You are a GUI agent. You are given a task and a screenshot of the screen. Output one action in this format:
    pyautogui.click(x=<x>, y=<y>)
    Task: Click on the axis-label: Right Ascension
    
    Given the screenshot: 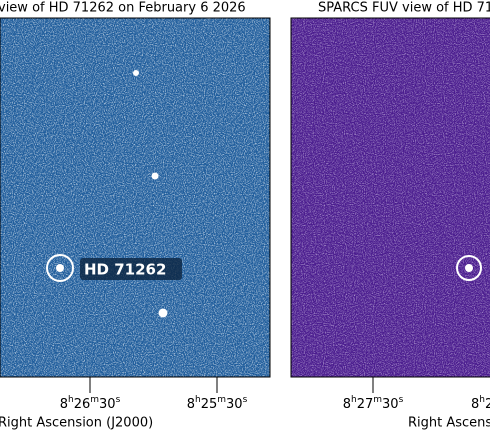 What is the action you would take?
    pyautogui.click(x=449, y=423)
    